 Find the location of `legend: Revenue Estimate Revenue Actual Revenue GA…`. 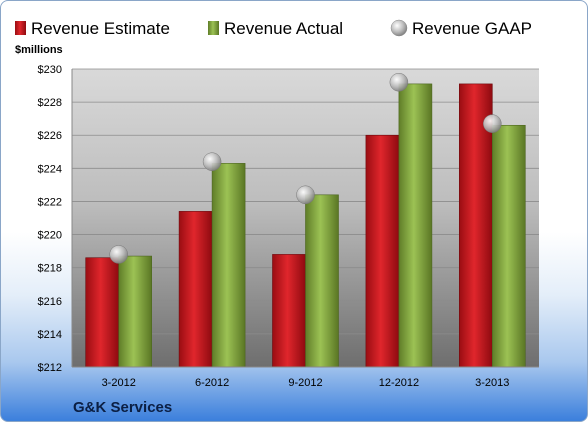

legend: Revenue Estimate Revenue Actual Revenue GA… is located at coordinates (273, 28).